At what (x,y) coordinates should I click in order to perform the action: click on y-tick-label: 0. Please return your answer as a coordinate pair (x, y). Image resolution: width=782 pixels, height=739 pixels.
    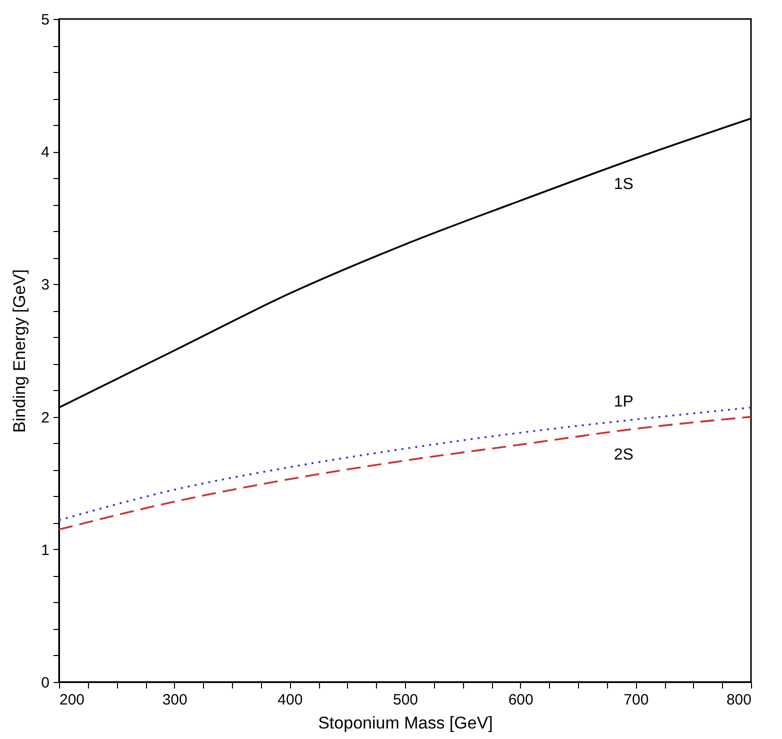
    Looking at the image, I should click on (45, 683).